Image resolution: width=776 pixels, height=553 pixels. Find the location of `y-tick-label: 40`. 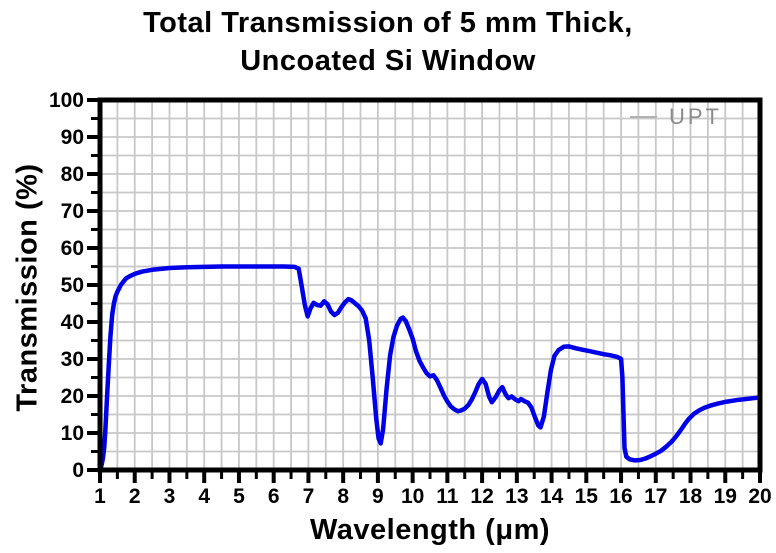

y-tick-label: 40 is located at coordinates (72, 322).